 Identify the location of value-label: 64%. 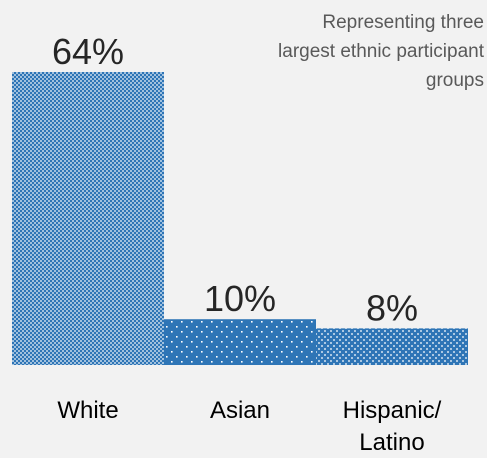
(88, 51).